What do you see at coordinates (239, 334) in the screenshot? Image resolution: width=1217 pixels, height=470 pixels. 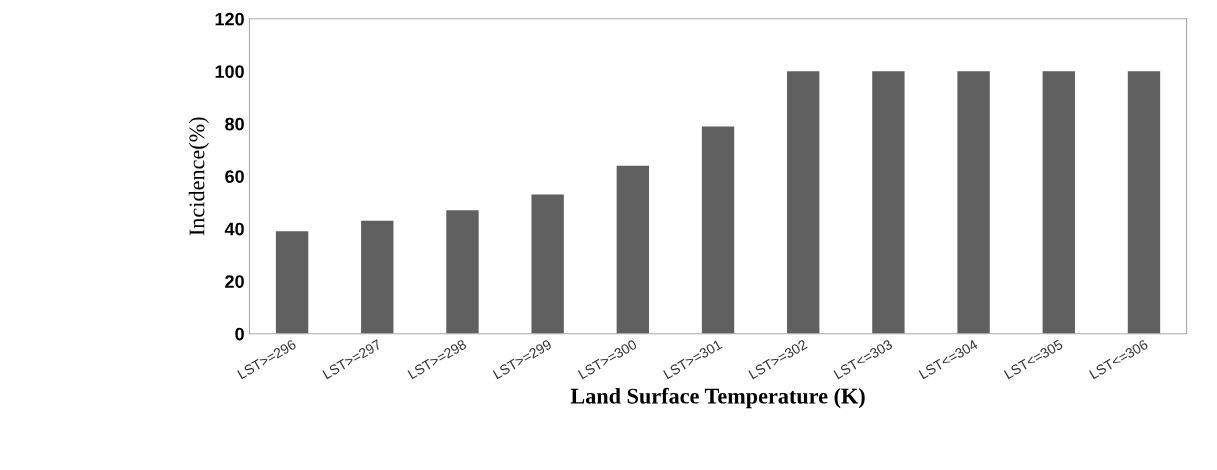 I see `y-tick-label: 0` at bounding box center [239, 334].